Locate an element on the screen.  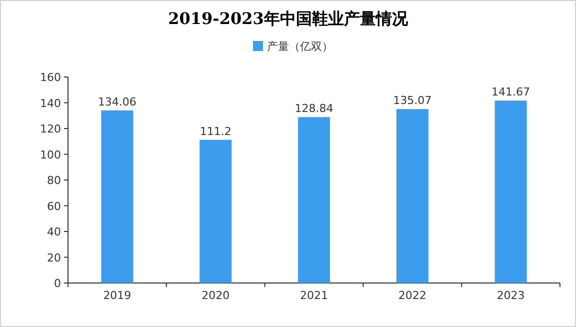
chart-title: 2019-2023年中国鞋业产量情况 is located at coordinates (288, 18).